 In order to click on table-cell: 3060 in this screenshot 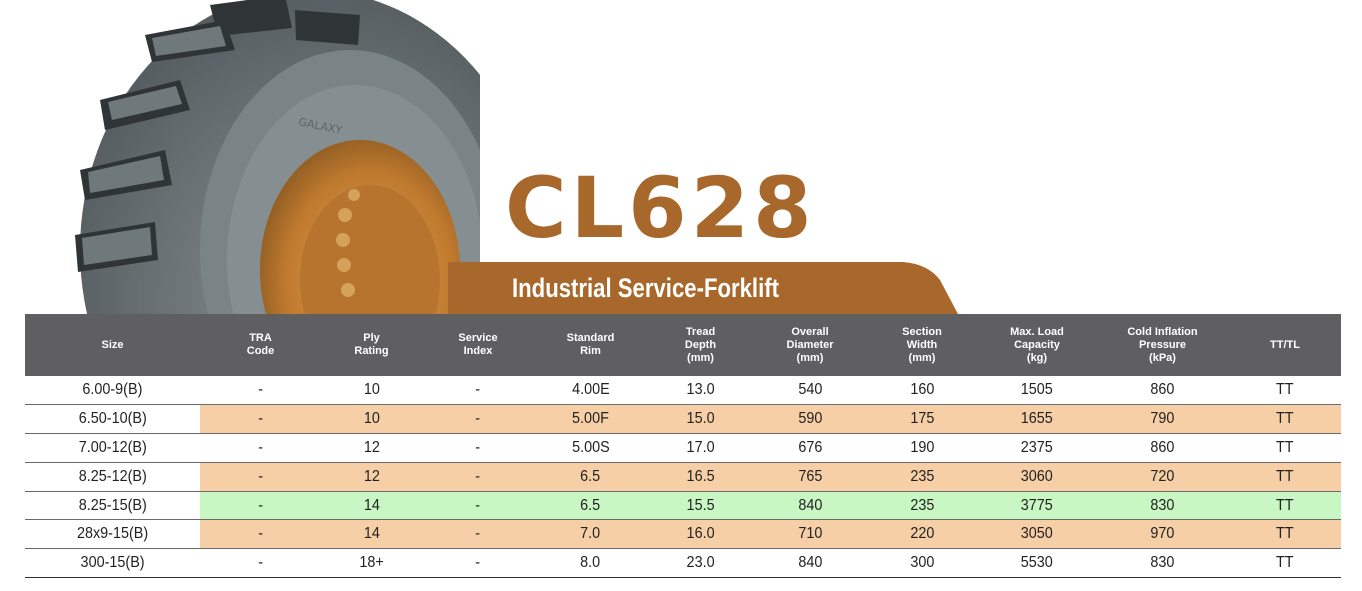, I will do `click(1037, 477)`.